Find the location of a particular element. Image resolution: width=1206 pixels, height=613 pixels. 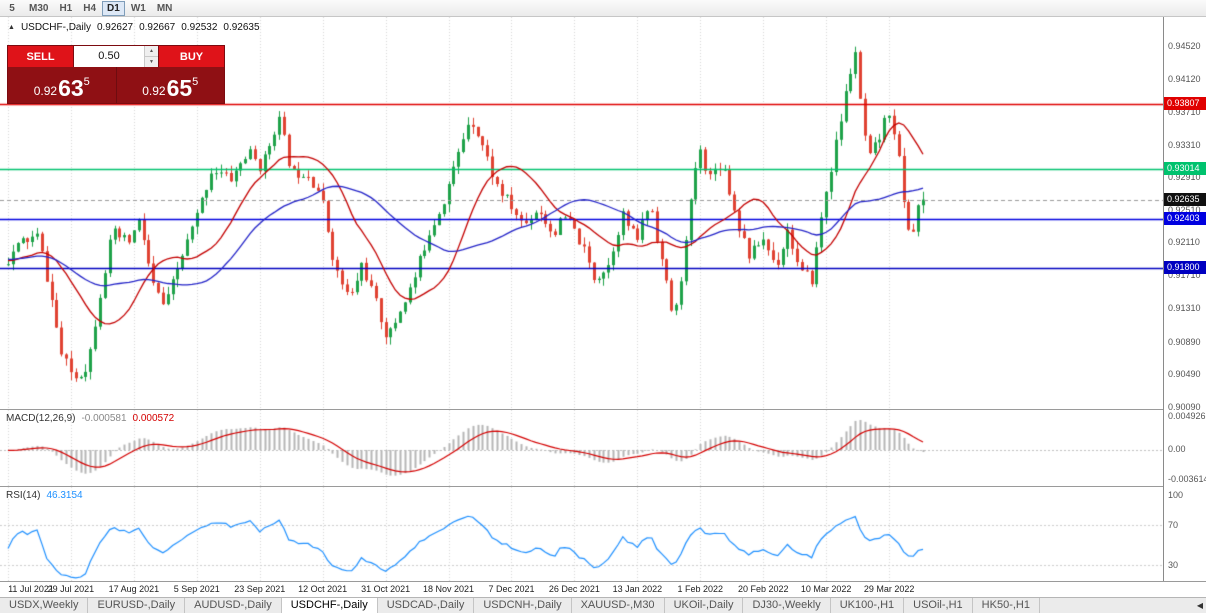

date-axis-label: 5 Sep 2021 is located at coordinates (196, 589).